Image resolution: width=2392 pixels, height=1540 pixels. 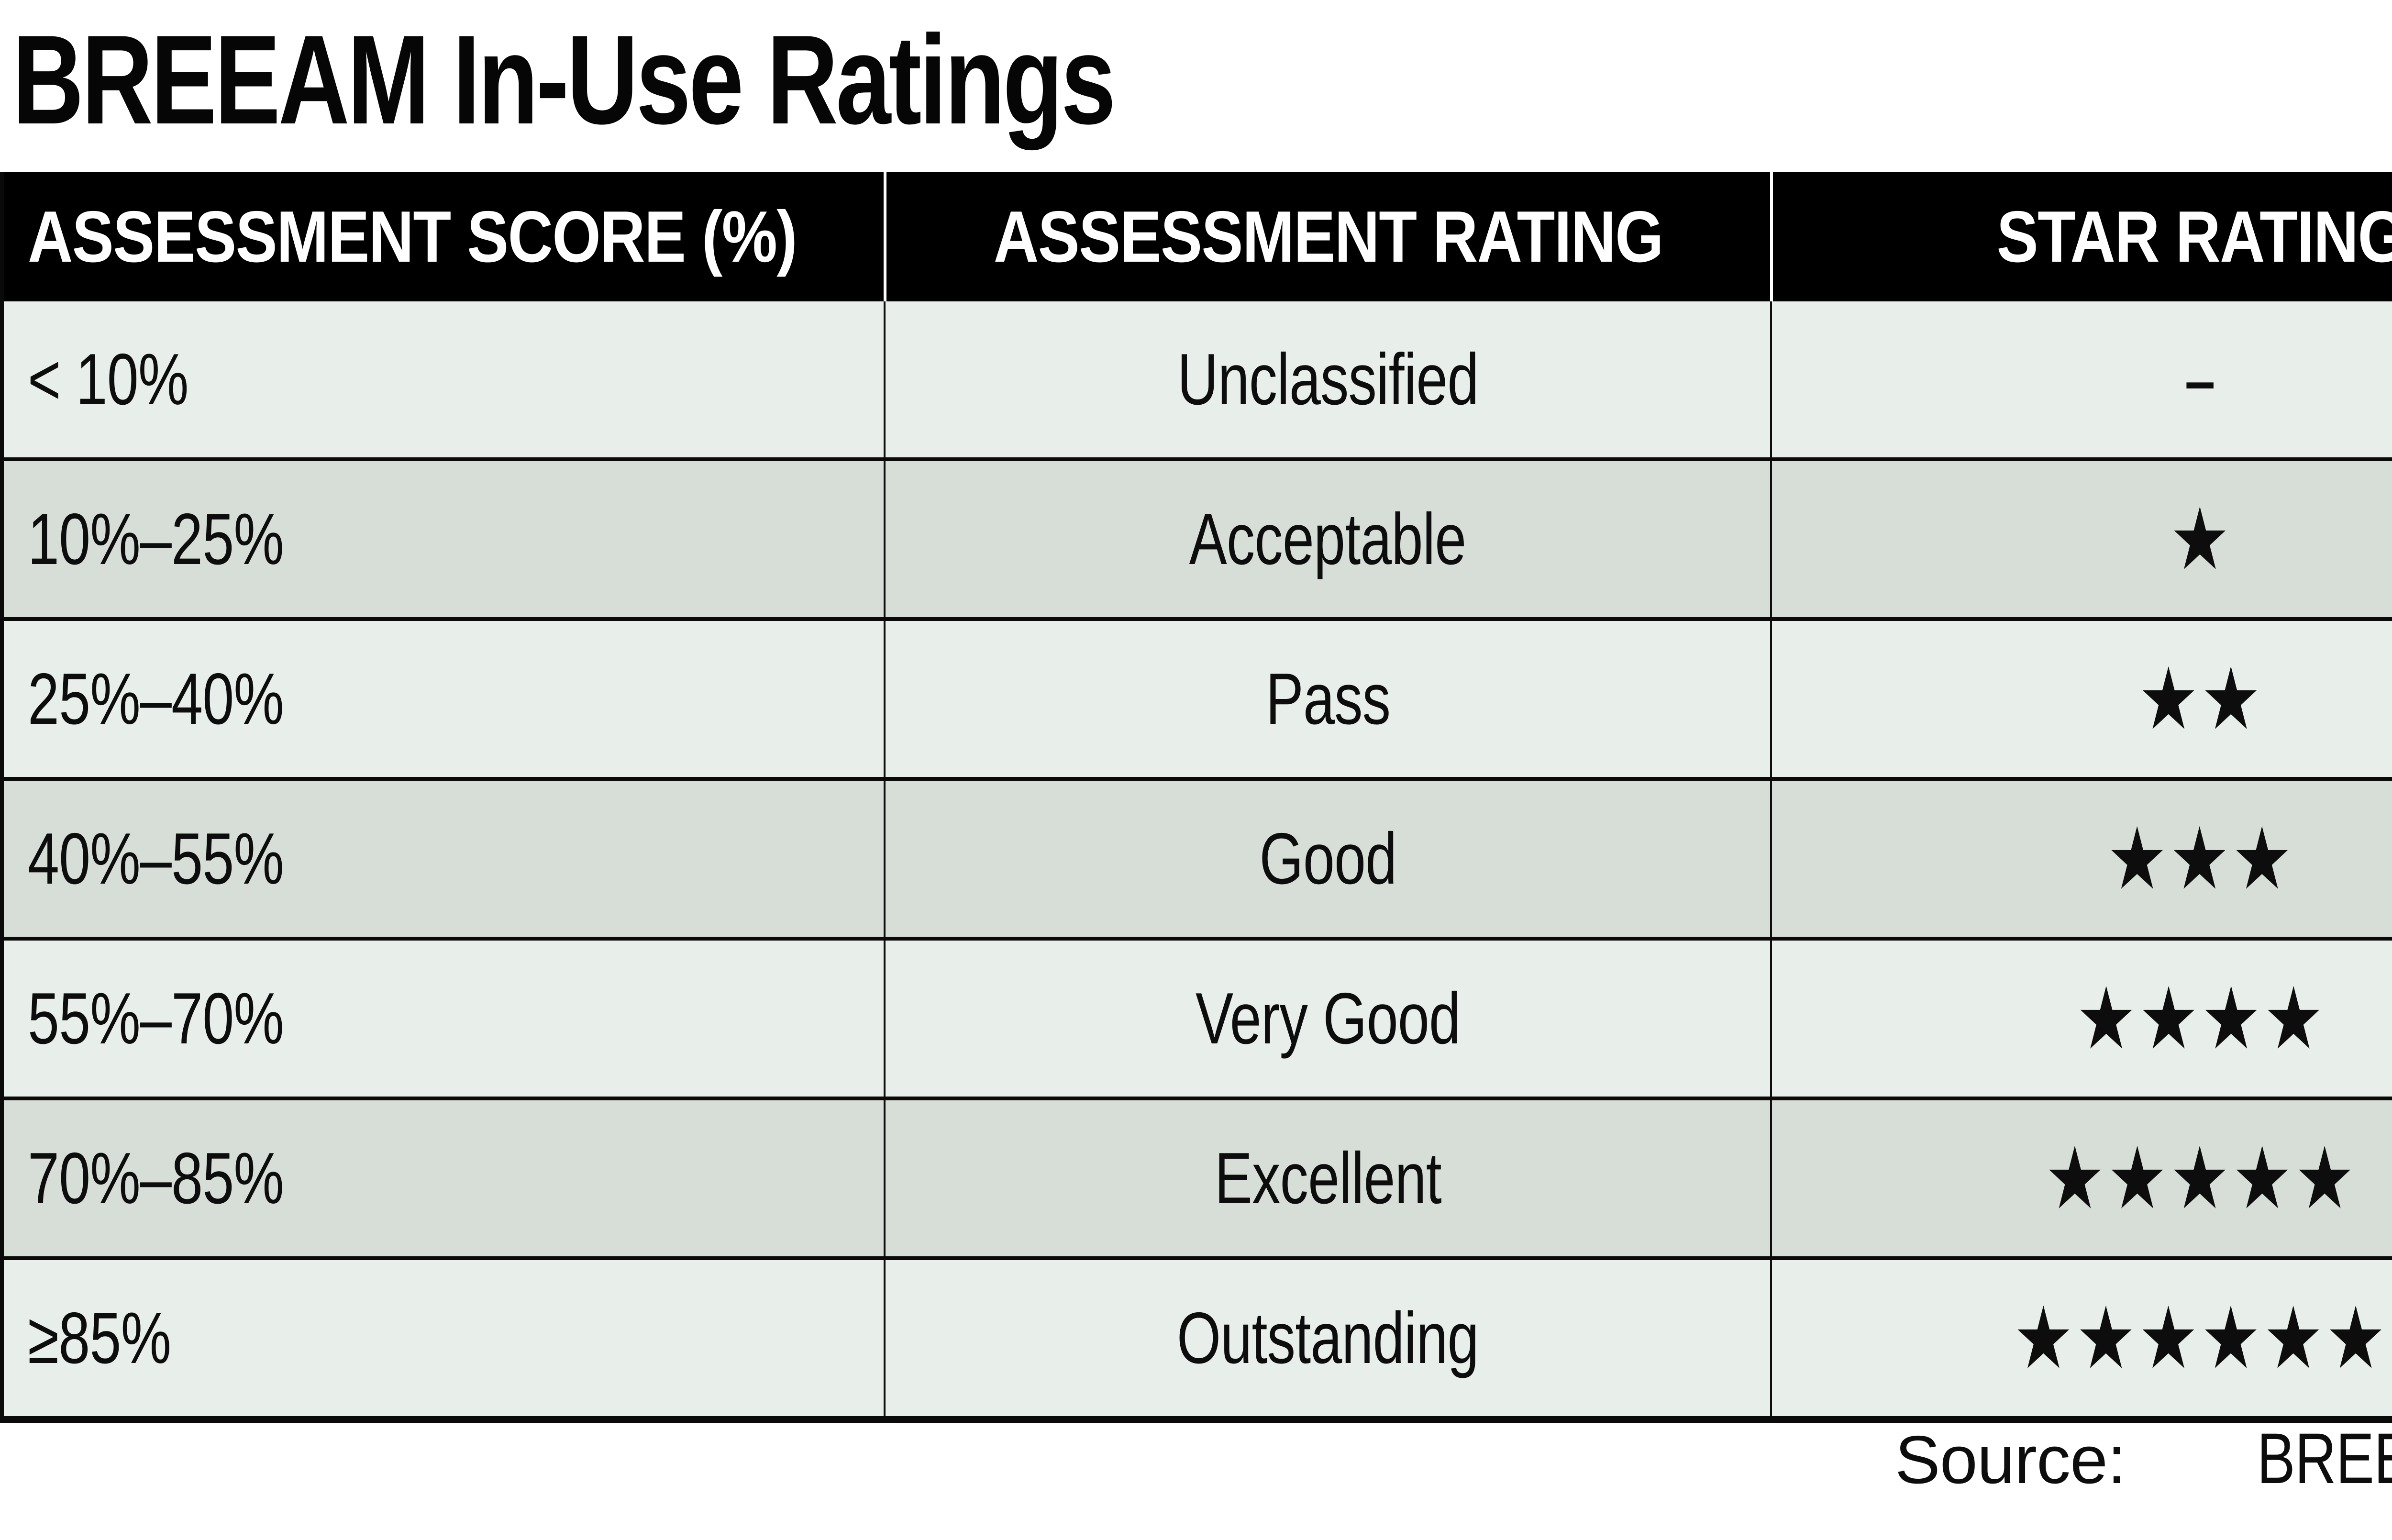 I want to click on stars-cell: ★★★★★★, so click(x=2081, y=1338).